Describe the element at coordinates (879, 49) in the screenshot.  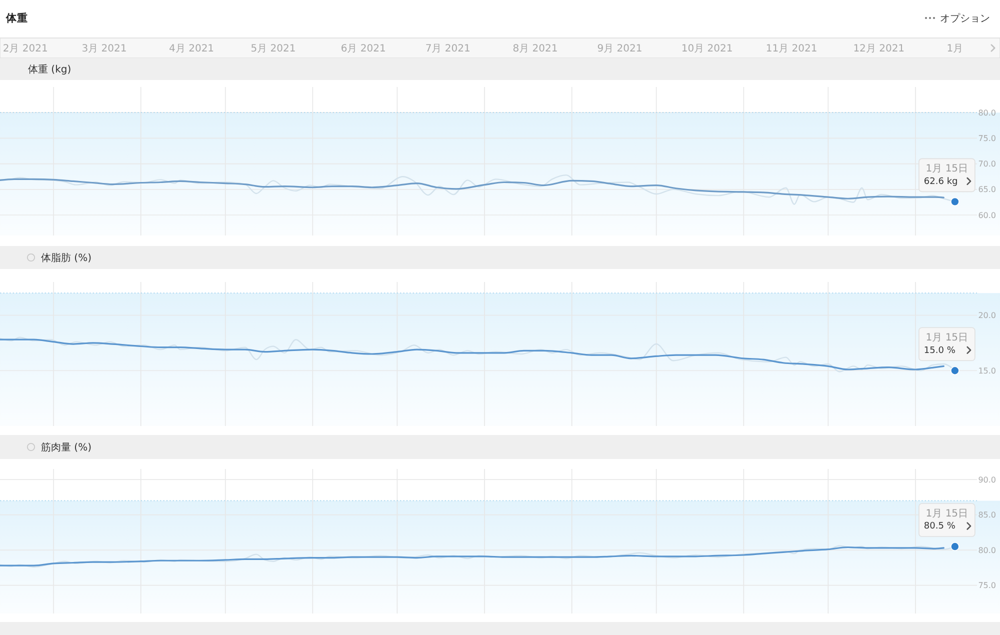
I see `x-tick-label: 12月 2021` at that location.